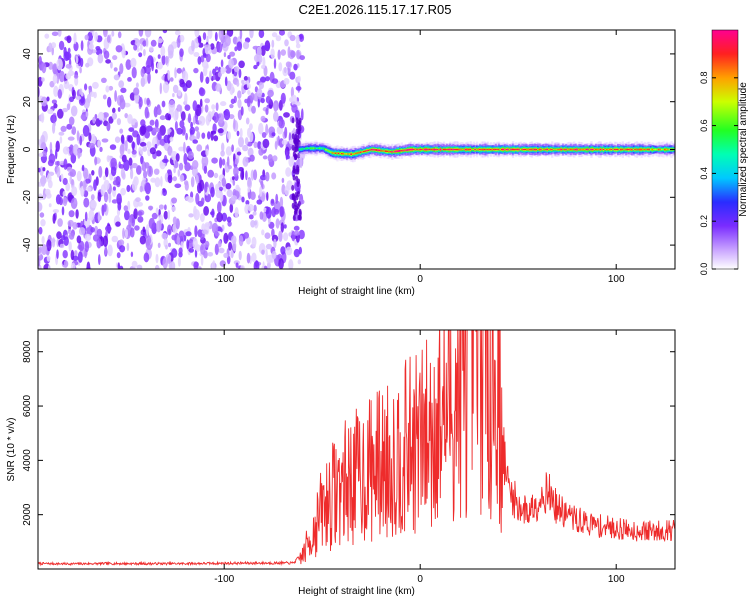 This screenshot has width=750, height=600. What do you see at coordinates (616, 279) in the screenshot?
I see `x-tick-label: 100` at bounding box center [616, 279].